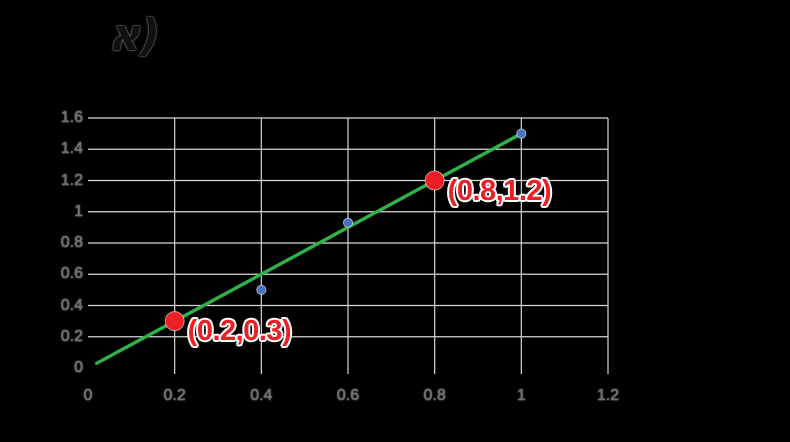 This screenshot has width=790, height=442. Describe the element at coordinates (261, 395) in the screenshot. I see `x-tick-label: 0.4` at that location.